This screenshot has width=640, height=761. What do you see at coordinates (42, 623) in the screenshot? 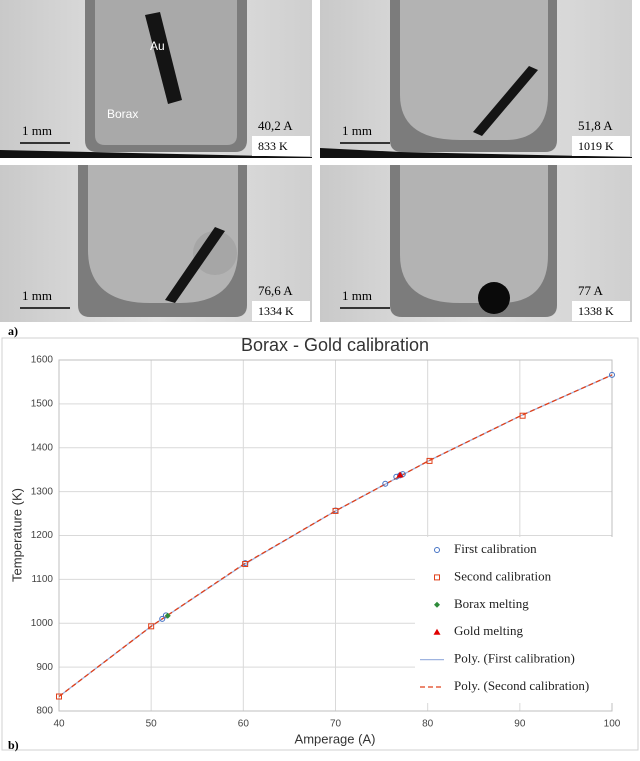
I see `y-tick-label: 1000` at bounding box center [42, 623].